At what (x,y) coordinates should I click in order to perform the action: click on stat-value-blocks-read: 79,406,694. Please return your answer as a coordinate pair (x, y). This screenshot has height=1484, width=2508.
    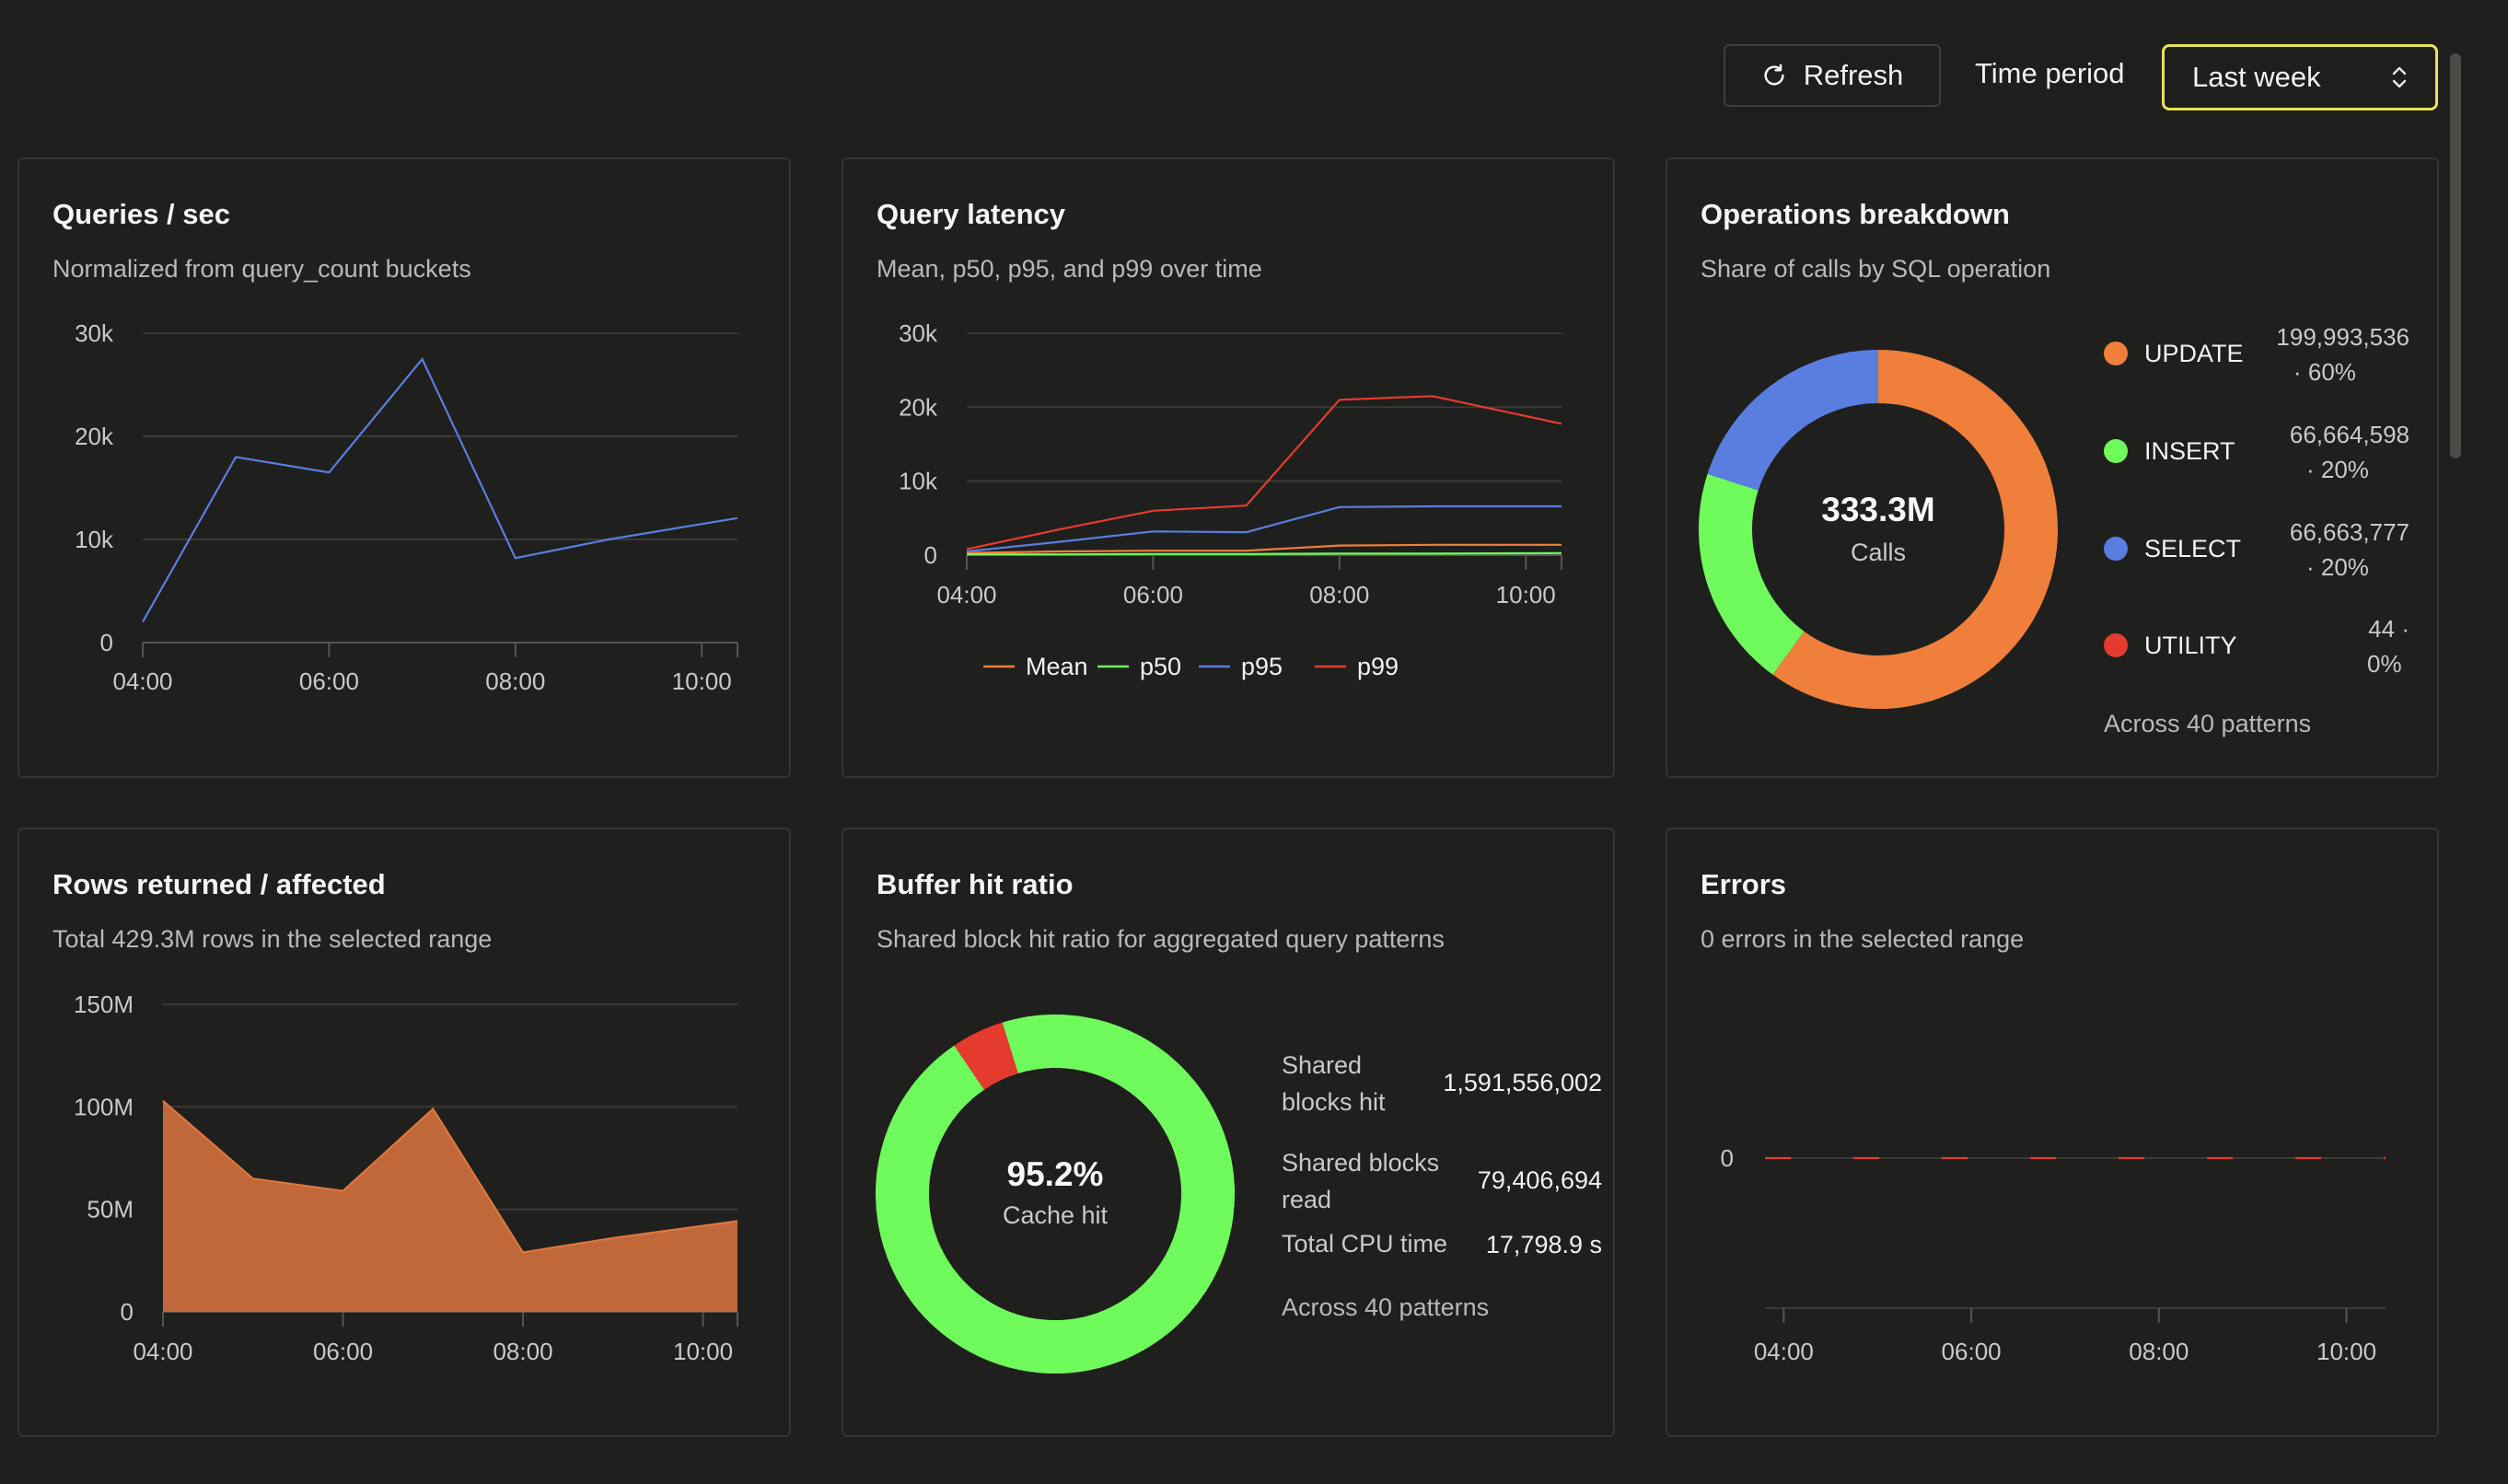
    Looking at the image, I should click on (1539, 1180).